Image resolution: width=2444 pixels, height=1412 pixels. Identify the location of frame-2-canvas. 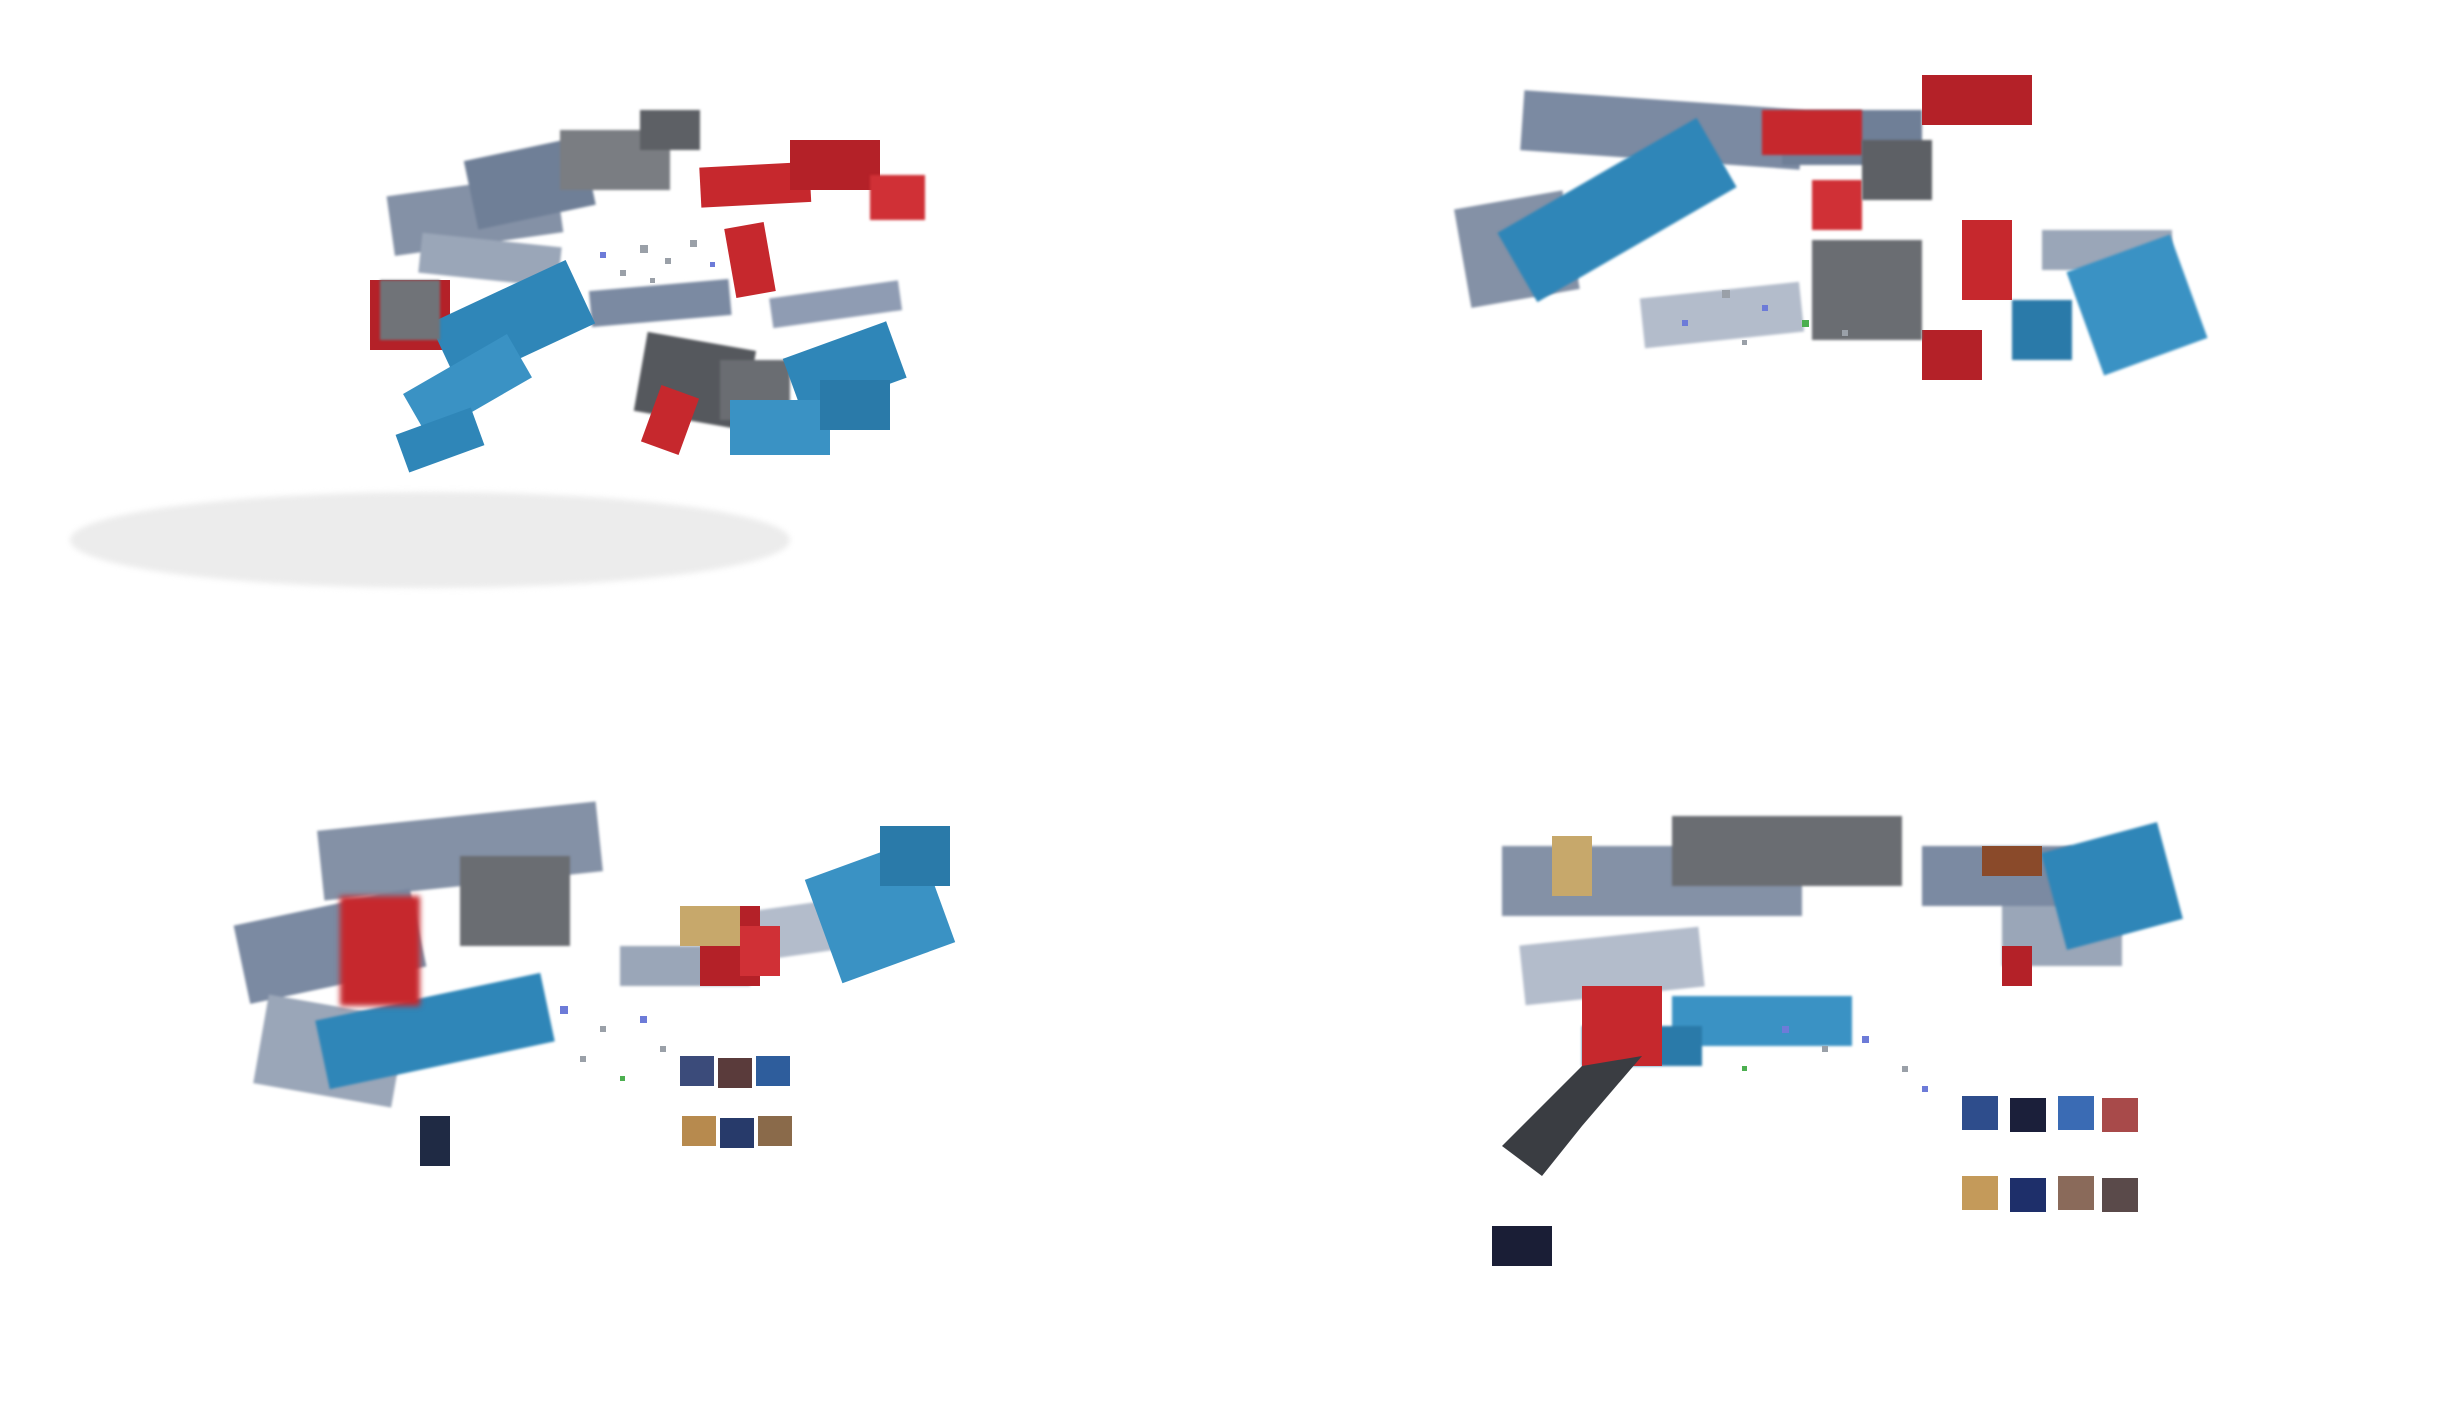
(1831, 227).